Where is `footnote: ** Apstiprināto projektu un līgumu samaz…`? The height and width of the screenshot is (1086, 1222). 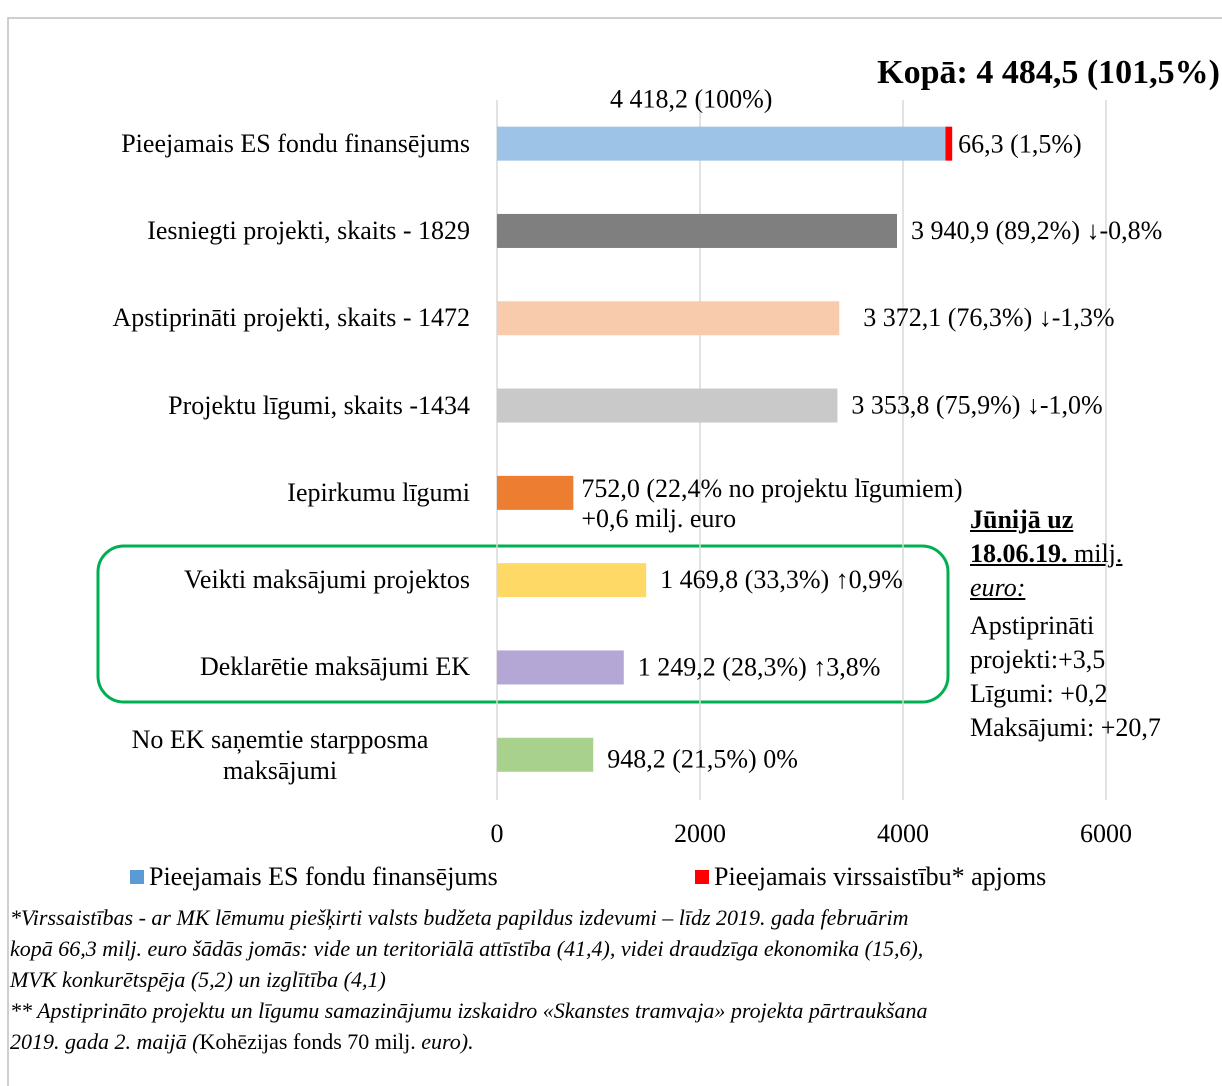
footnote: ** Apstiprināto projektu un līgumu samaz… is located at coordinates (469, 1010).